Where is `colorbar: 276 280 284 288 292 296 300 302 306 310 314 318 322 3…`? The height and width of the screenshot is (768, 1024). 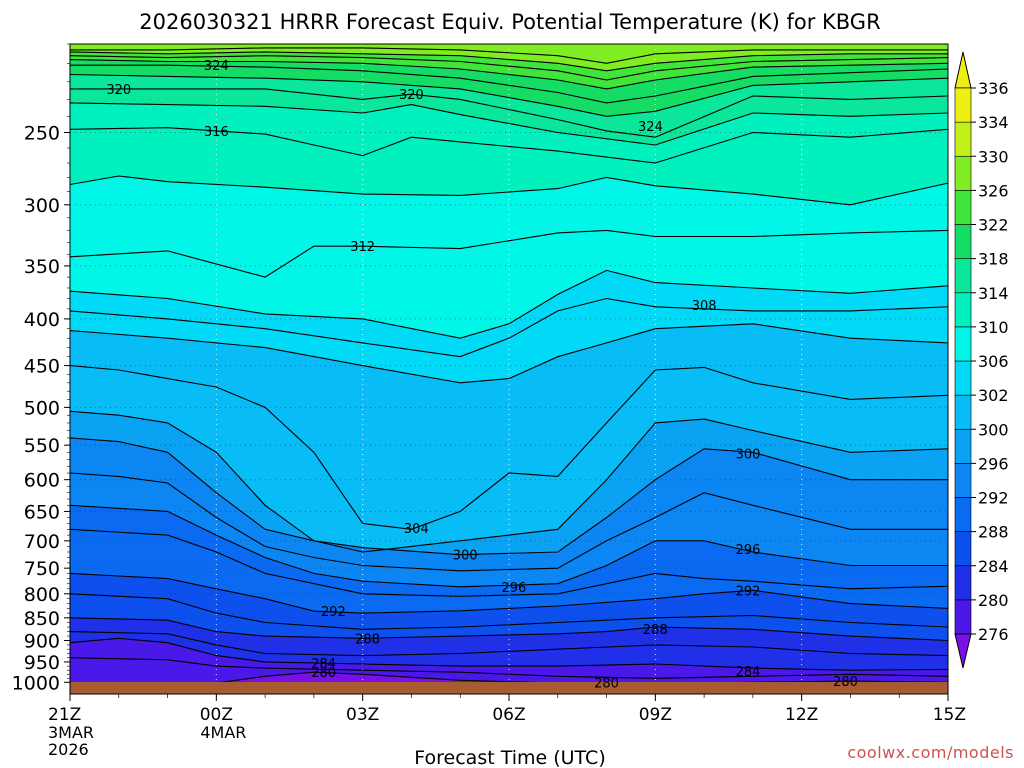 colorbar: 276 280 284 288 292 296 300 302 306 310 314 318 322 3… is located at coordinates (981, 360).